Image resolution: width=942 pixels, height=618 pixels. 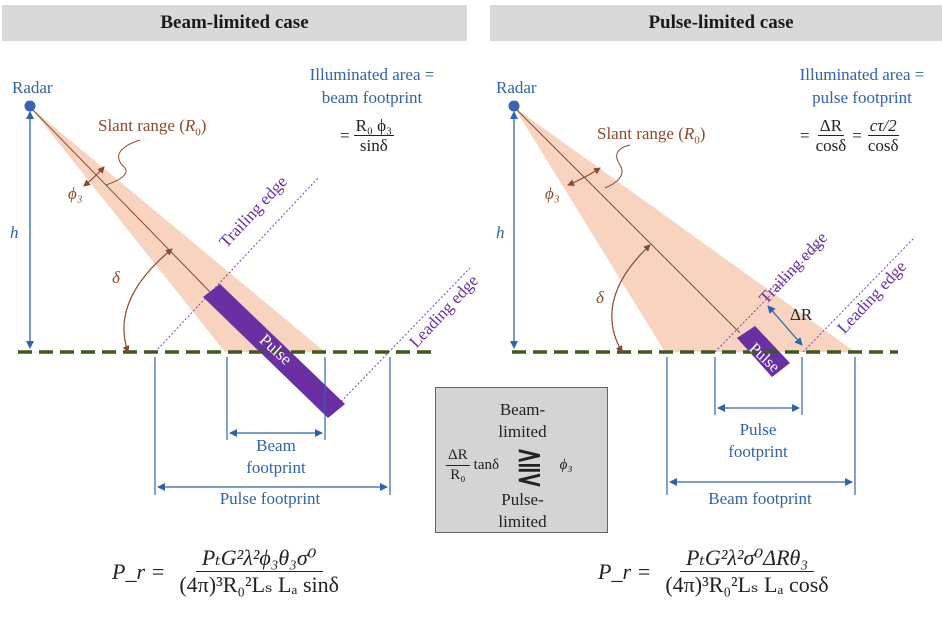 What do you see at coordinates (805, 135) in the screenshot?
I see `right-illum-eq1: =` at bounding box center [805, 135].